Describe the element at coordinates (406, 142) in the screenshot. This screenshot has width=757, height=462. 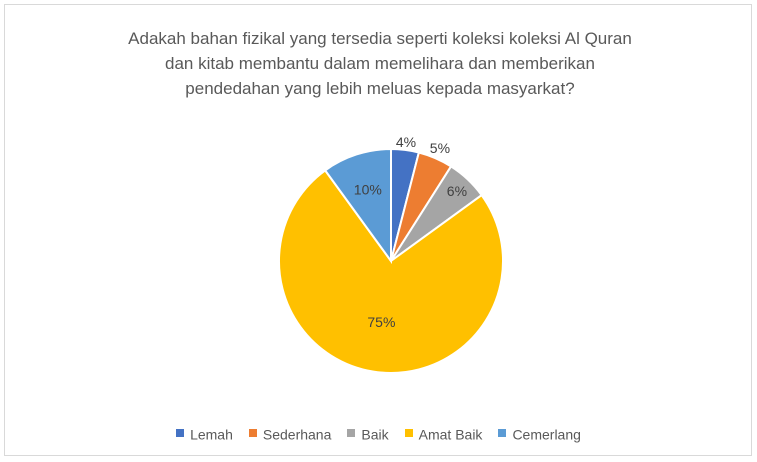
I see `data-label-lemah: 4%` at that location.